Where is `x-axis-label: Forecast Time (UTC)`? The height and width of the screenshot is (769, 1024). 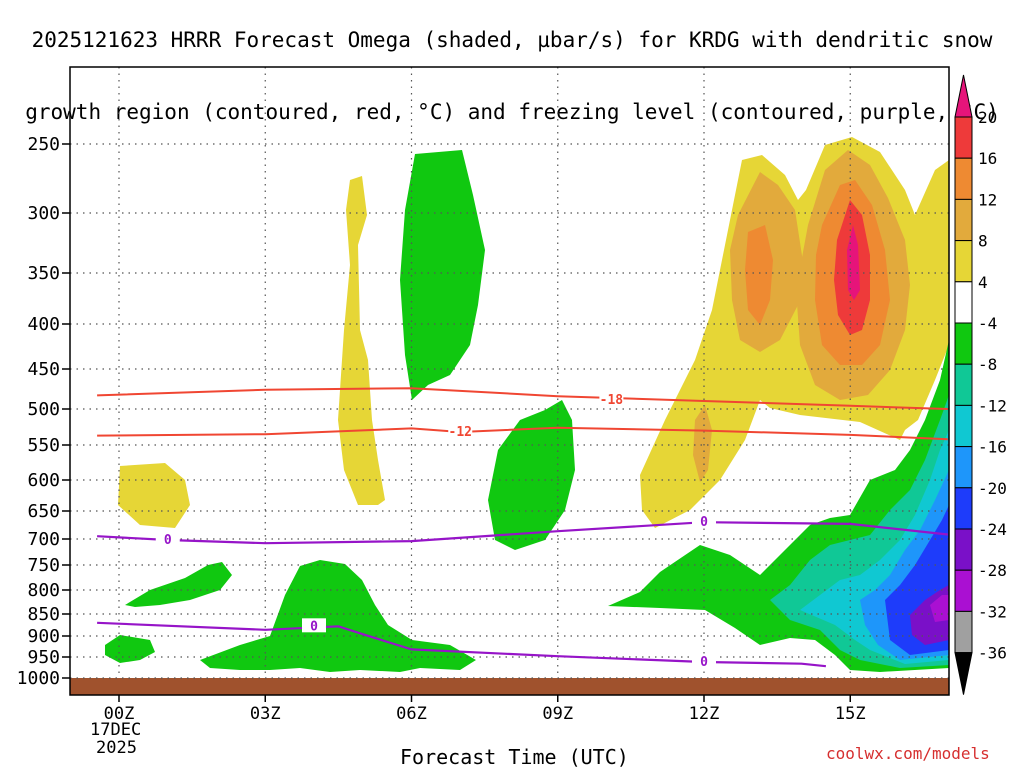 x-axis-label: Forecast Time (UTC) is located at coordinates (514, 757).